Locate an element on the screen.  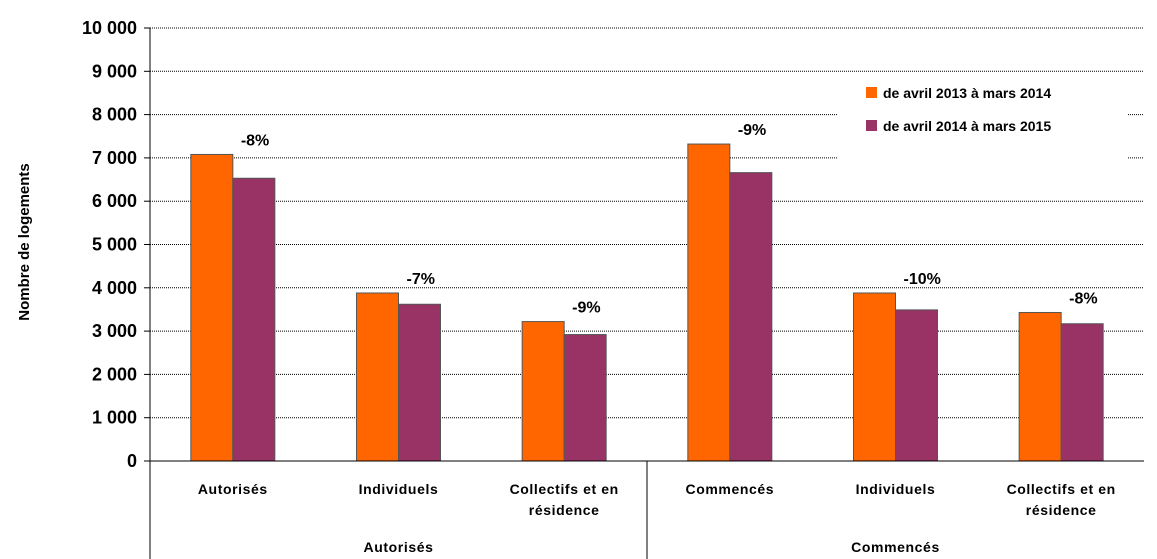
y-tick-label: 4 000 is located at coordinates (114, 288).